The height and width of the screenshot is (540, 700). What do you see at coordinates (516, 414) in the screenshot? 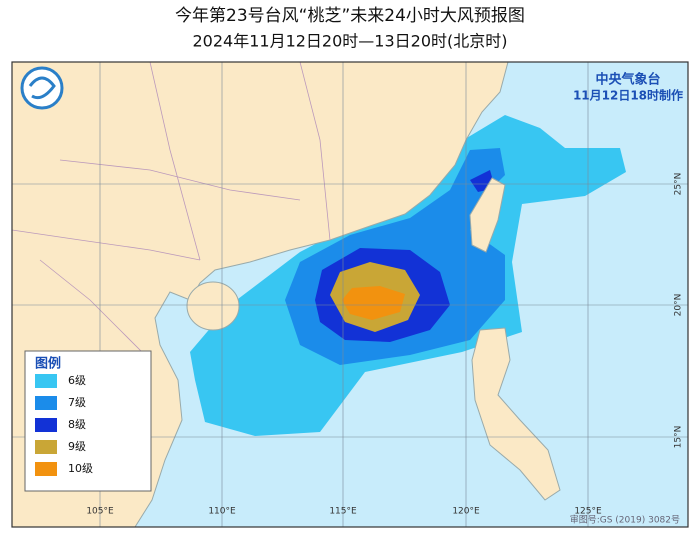
I see `luzon` at bounding box center [516, 414].